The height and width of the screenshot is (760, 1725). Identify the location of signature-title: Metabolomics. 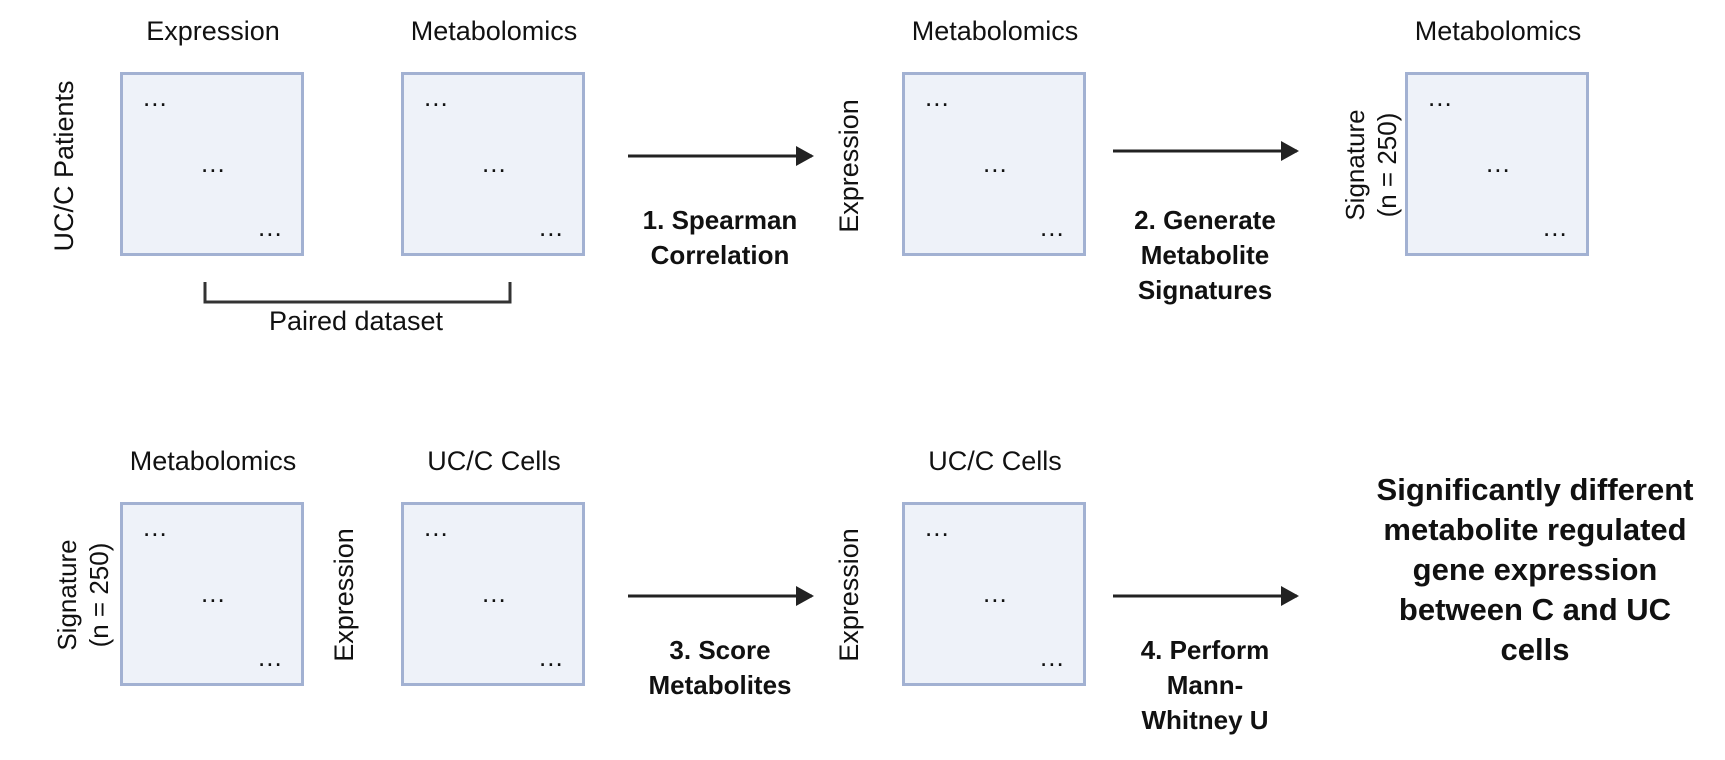
(1498, 31).